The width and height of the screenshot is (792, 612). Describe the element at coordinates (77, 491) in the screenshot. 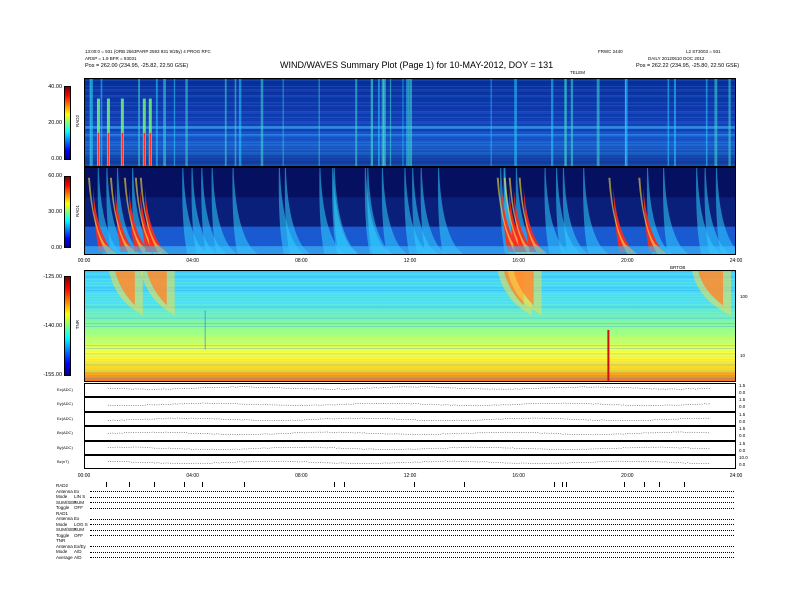

I see `mode-row-value: Ex` at that location.